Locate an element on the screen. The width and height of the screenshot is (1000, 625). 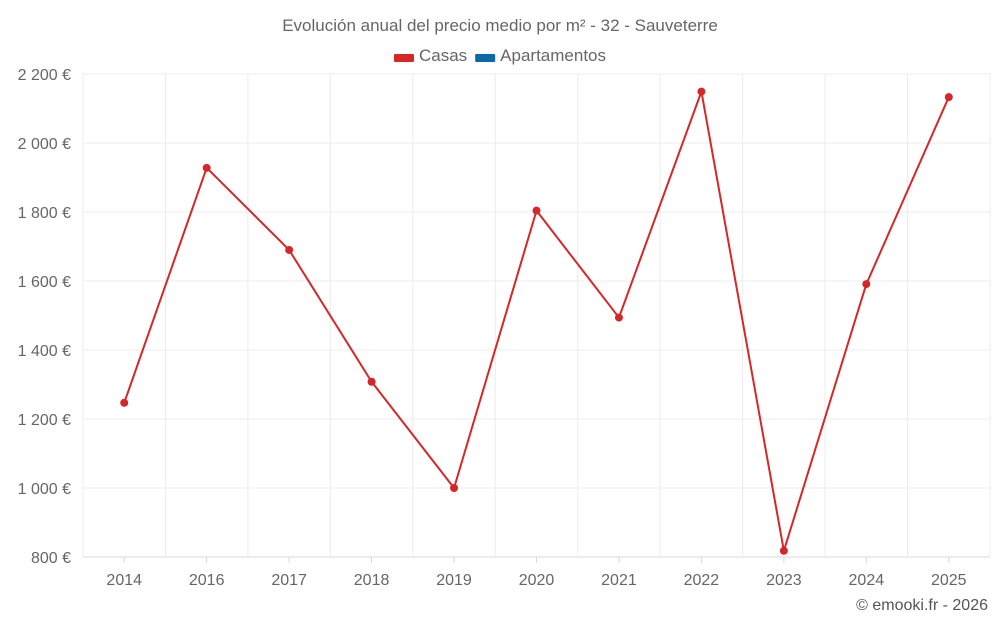
x-tick-label: 2025 is located at coordinates (949, 580).